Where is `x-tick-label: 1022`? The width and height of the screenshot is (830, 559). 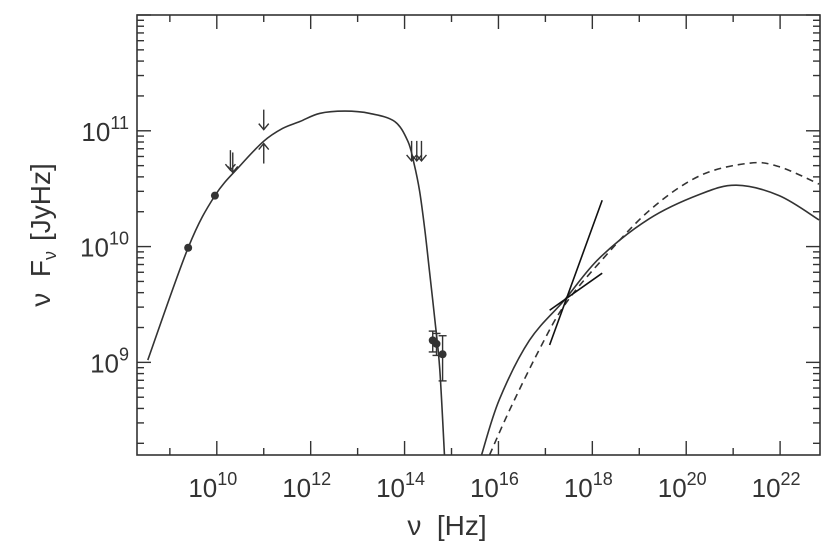 x-tick-label: 1022 is located at coordinates (776, 486).